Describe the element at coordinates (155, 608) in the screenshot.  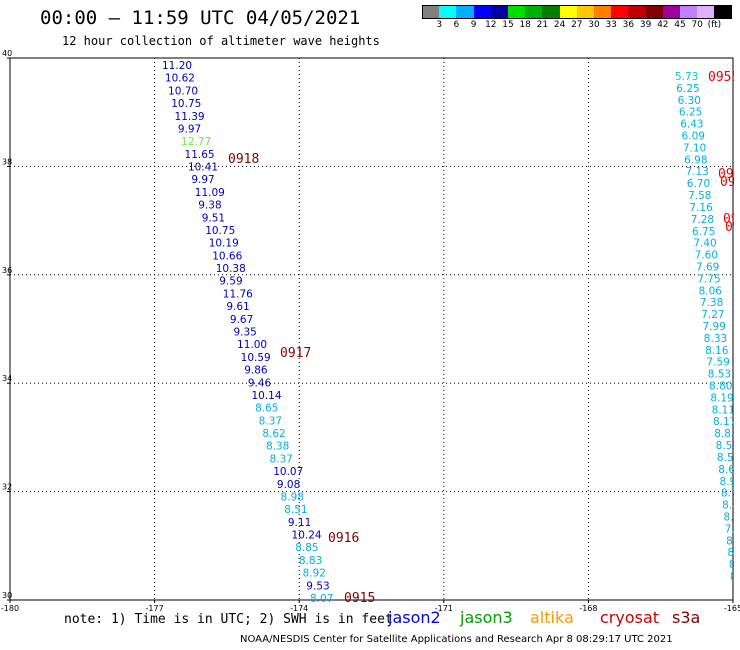
I see `longitude-tick-label: -177` at that location.